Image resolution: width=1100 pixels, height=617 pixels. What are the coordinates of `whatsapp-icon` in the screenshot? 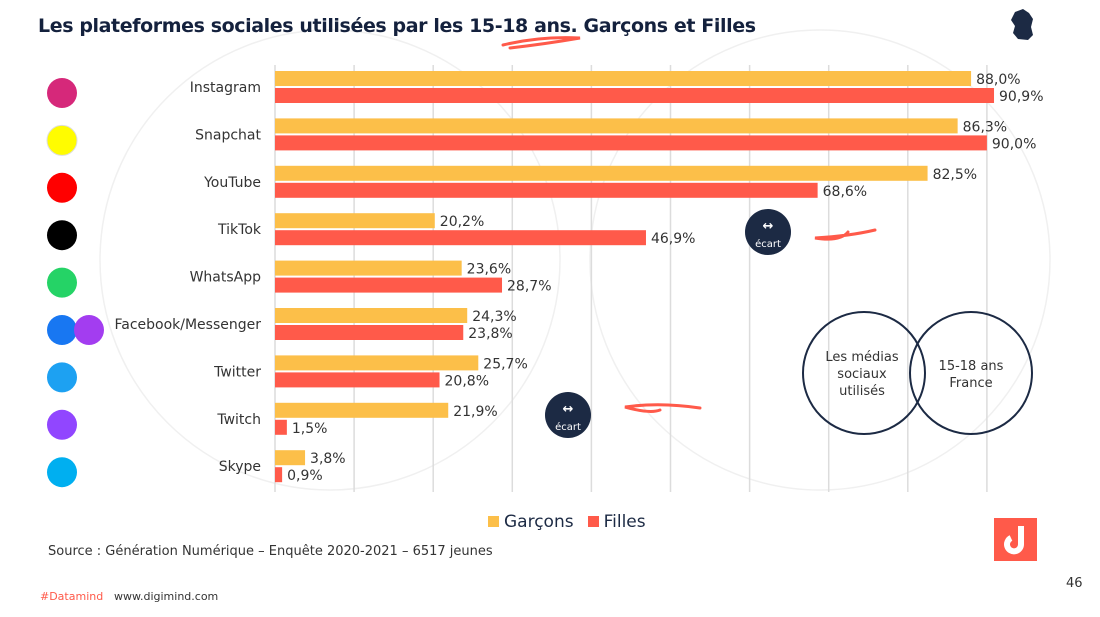 It's located at (62, 282).